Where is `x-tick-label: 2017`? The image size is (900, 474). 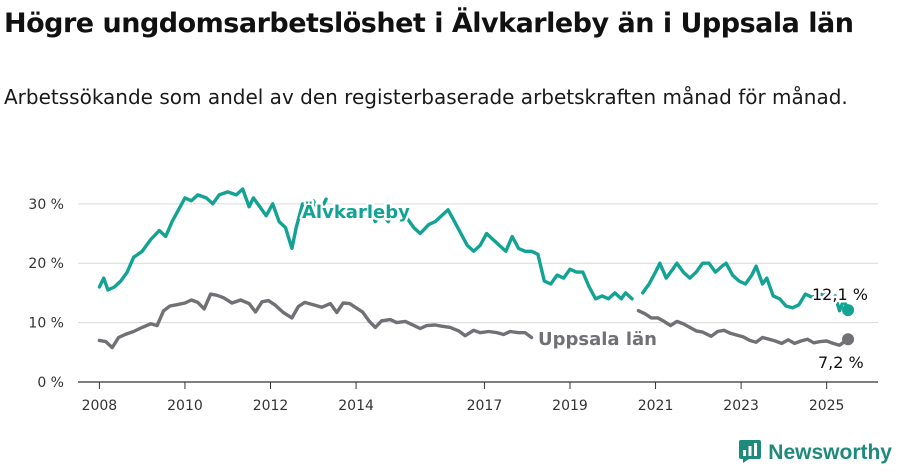
x-tick-label: 2017 is located at coordinates (485, 406).